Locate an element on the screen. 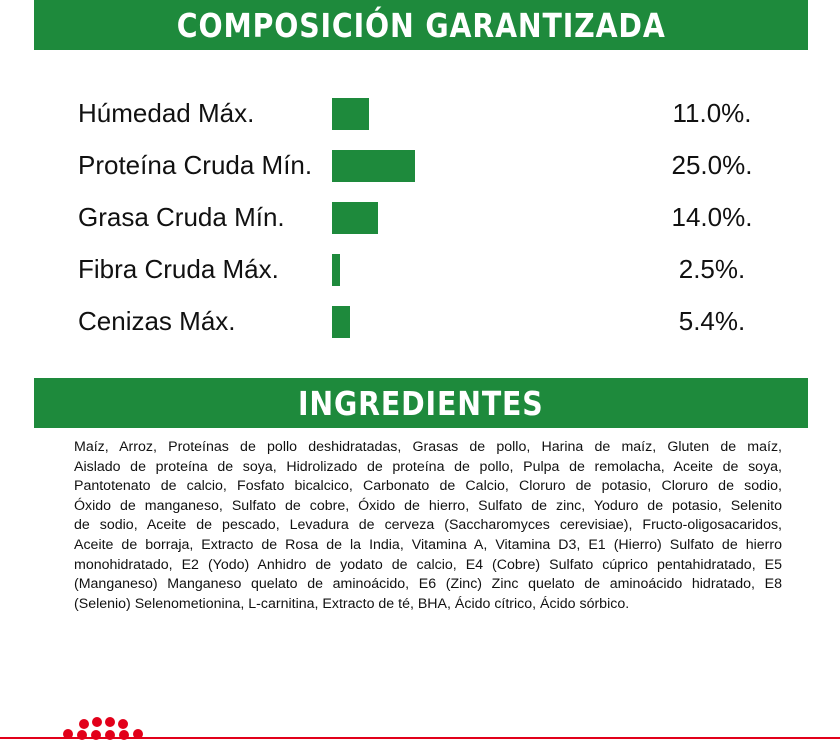  nutrient-label: Húmedad Máx. is located at coordinates (166, 113).